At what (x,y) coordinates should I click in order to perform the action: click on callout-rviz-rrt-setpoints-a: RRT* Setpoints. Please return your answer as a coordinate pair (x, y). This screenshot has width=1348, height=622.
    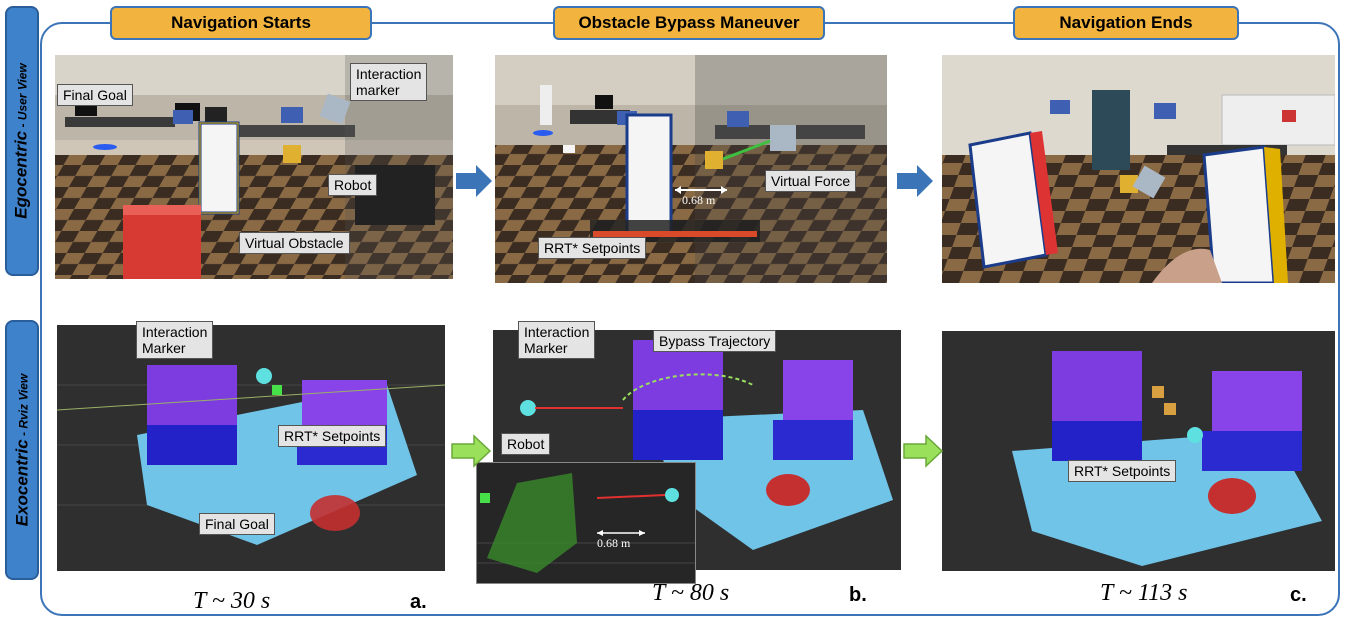
    Looking at the image, I should click on (332, 436).